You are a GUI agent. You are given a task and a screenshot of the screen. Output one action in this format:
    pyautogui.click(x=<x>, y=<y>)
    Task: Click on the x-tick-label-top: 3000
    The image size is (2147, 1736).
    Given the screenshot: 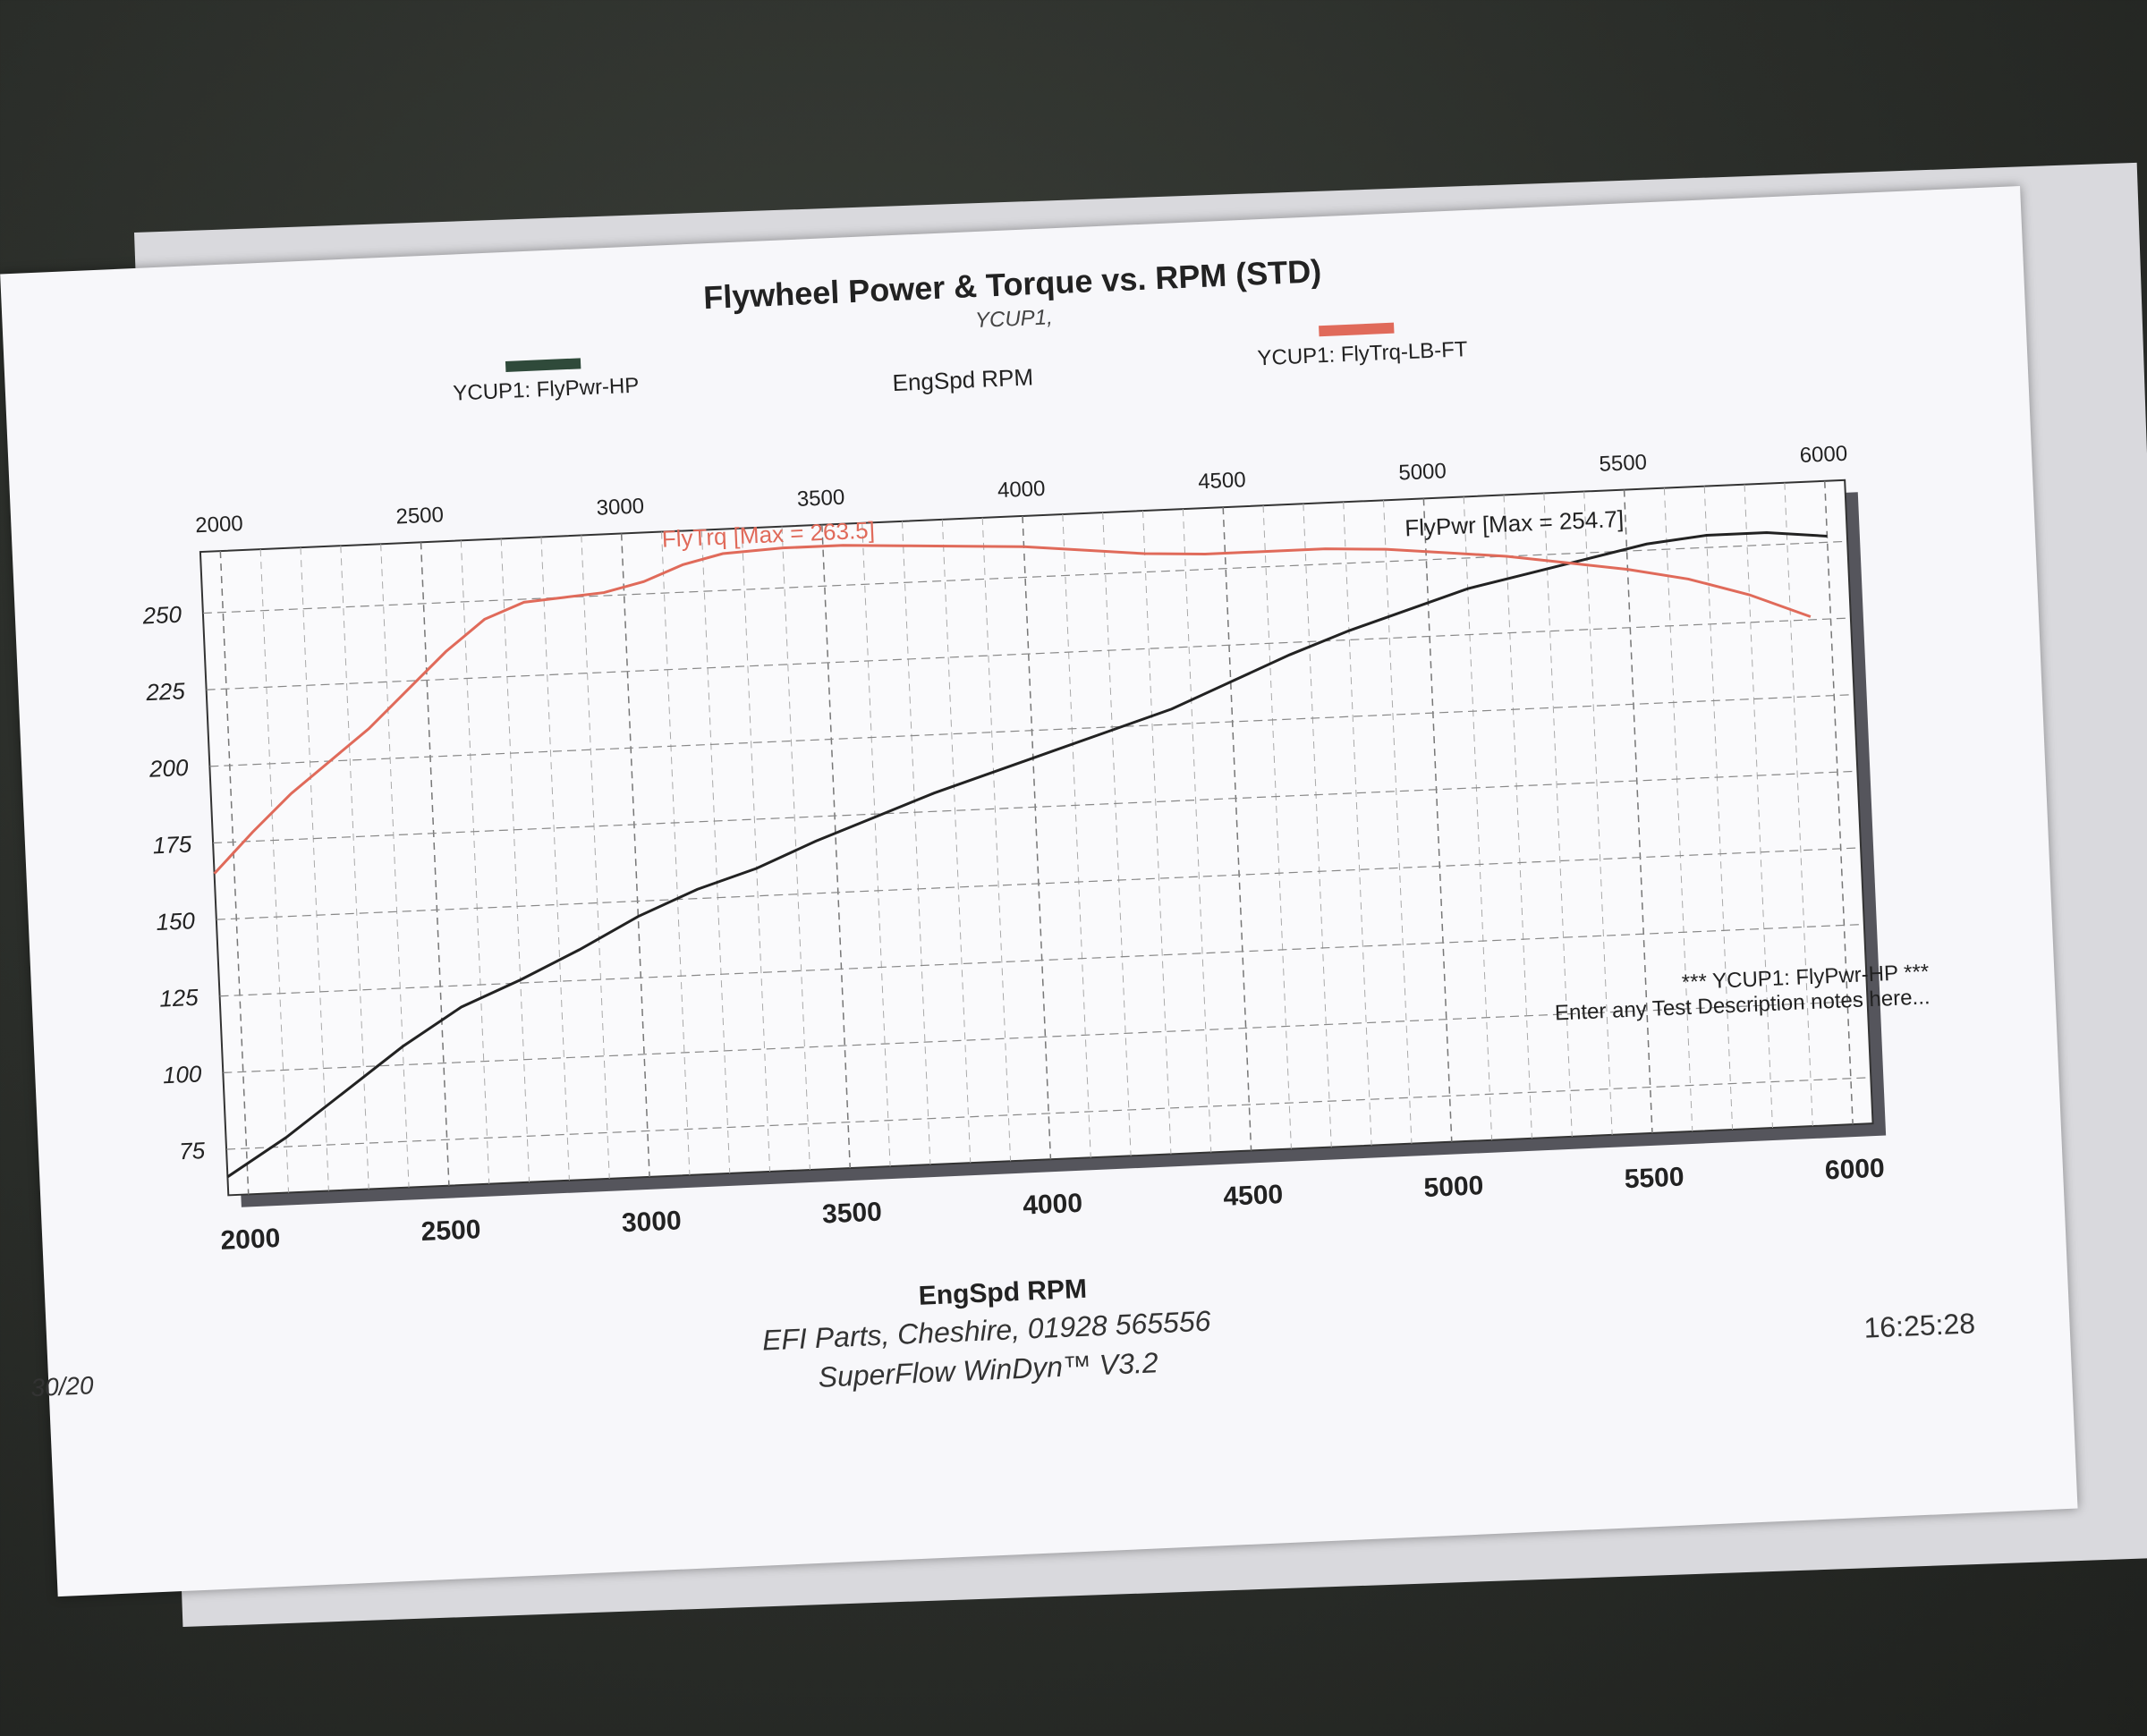 What is the action you would take?
    pyautogui.click(x=620, y=507)
    